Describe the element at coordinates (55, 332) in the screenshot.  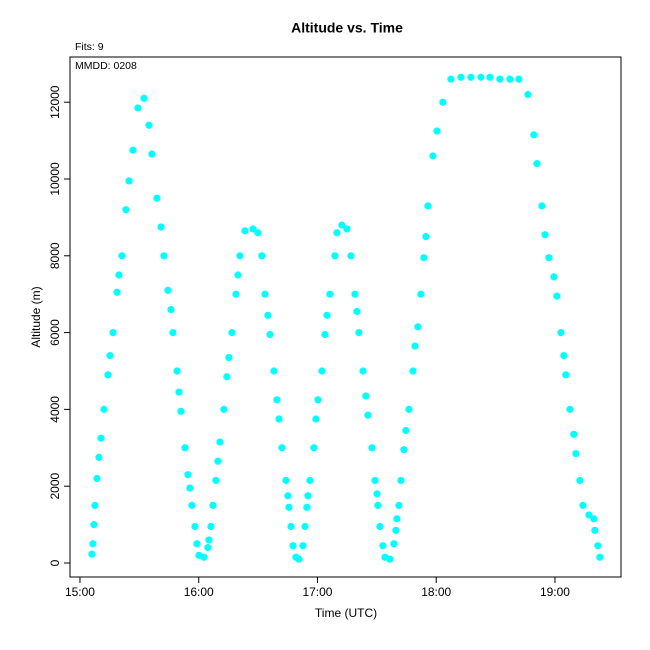
I see `y-tick-label: 6000` at that location.